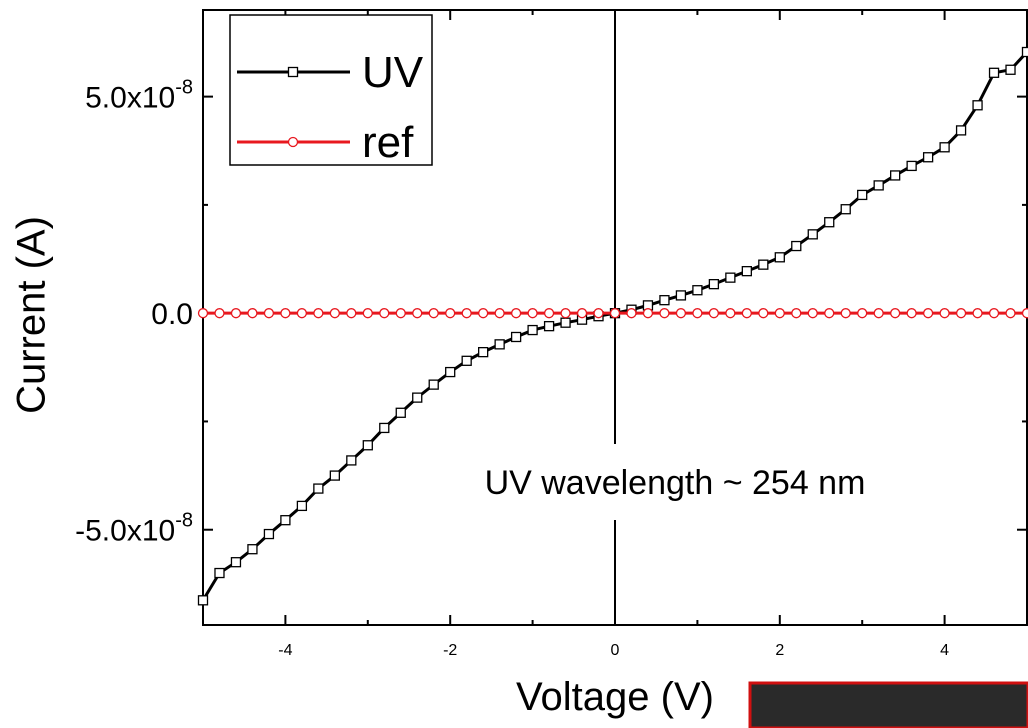  I want to click on y-tick-label: -5.0x10⁻⁸, so click(134, 529).